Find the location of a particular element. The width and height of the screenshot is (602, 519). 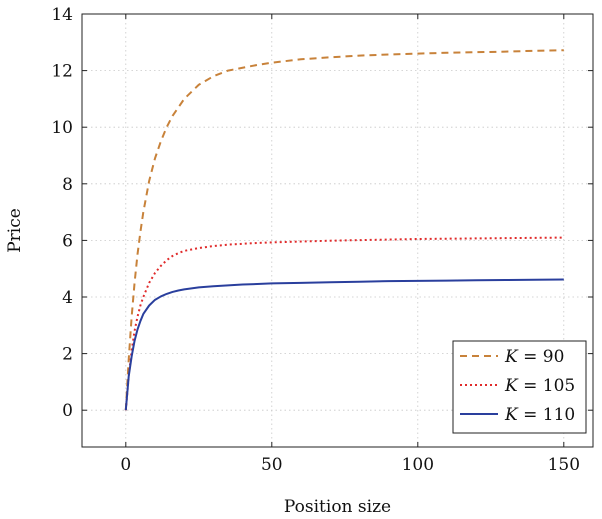

y-tick-label: 10 is located at coordinates (62, 128).